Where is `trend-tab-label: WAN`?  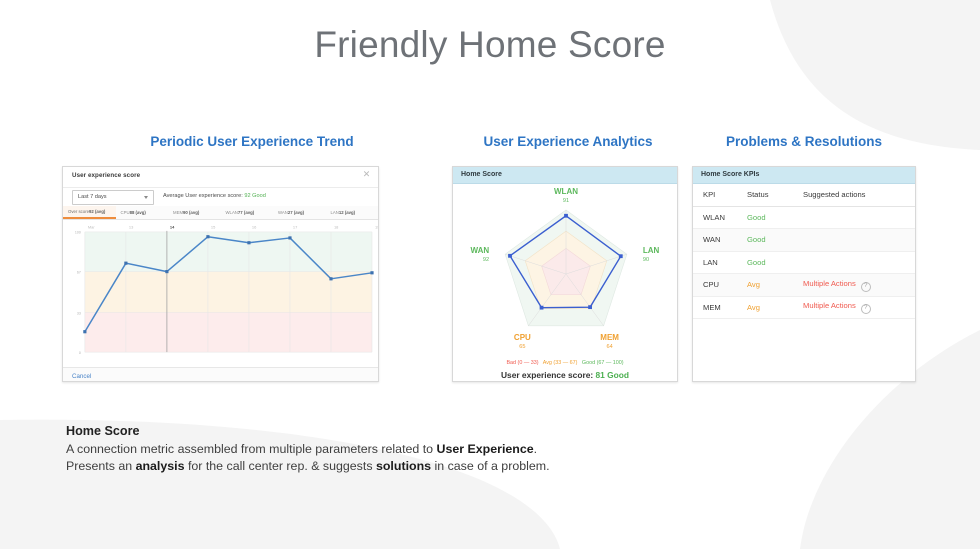
trend-tab-label: WAN is located at coordinates (283, 212).